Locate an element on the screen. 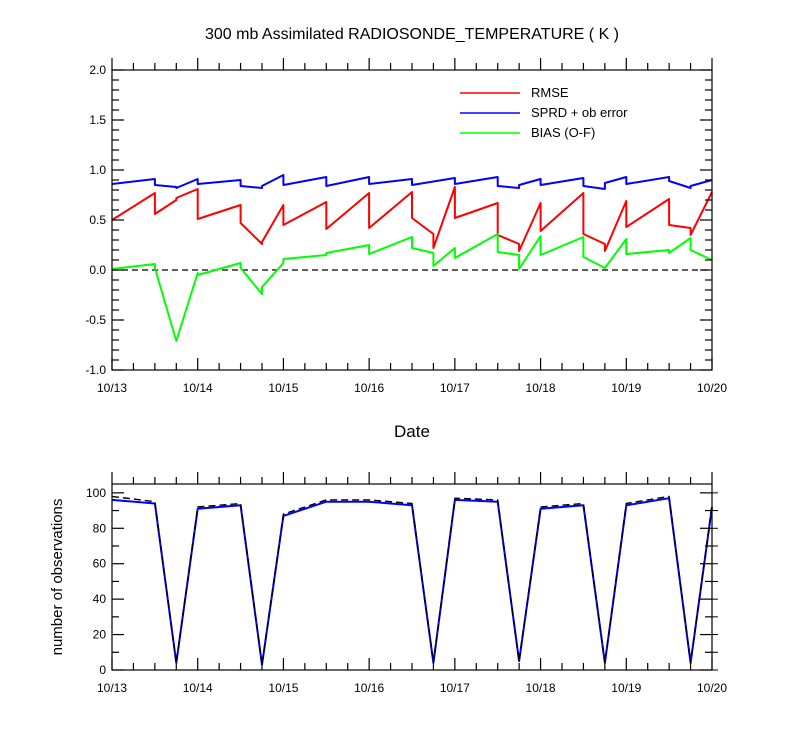  bottom-x-tick-label: 10/17 is located at coordinates (455, 688).